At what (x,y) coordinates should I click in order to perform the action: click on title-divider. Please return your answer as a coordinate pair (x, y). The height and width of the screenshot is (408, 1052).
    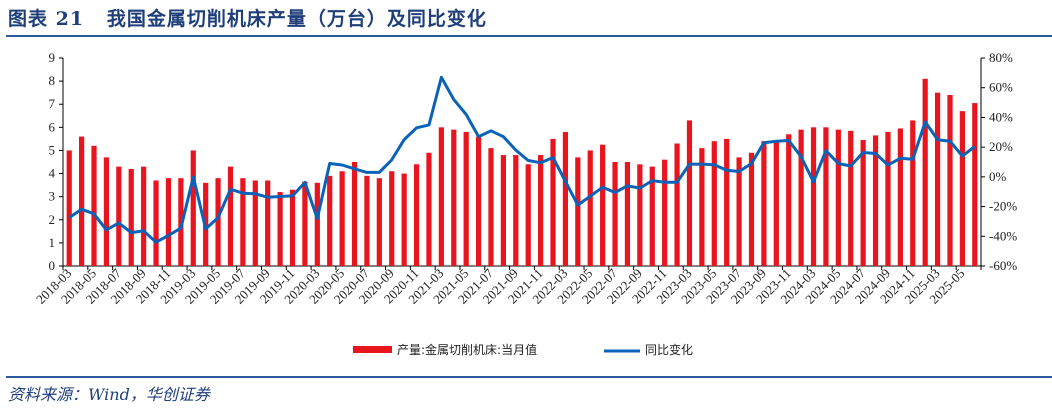
    Looking at the image, I should click on (529, 36).